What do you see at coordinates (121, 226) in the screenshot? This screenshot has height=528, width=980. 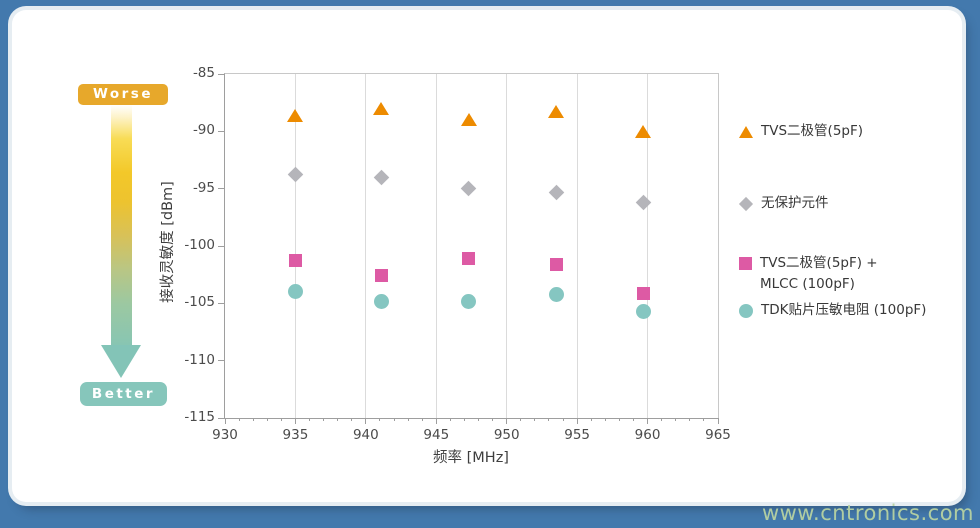 I see `worse-better-gradient-arrow` at bounding box center [121, 226].